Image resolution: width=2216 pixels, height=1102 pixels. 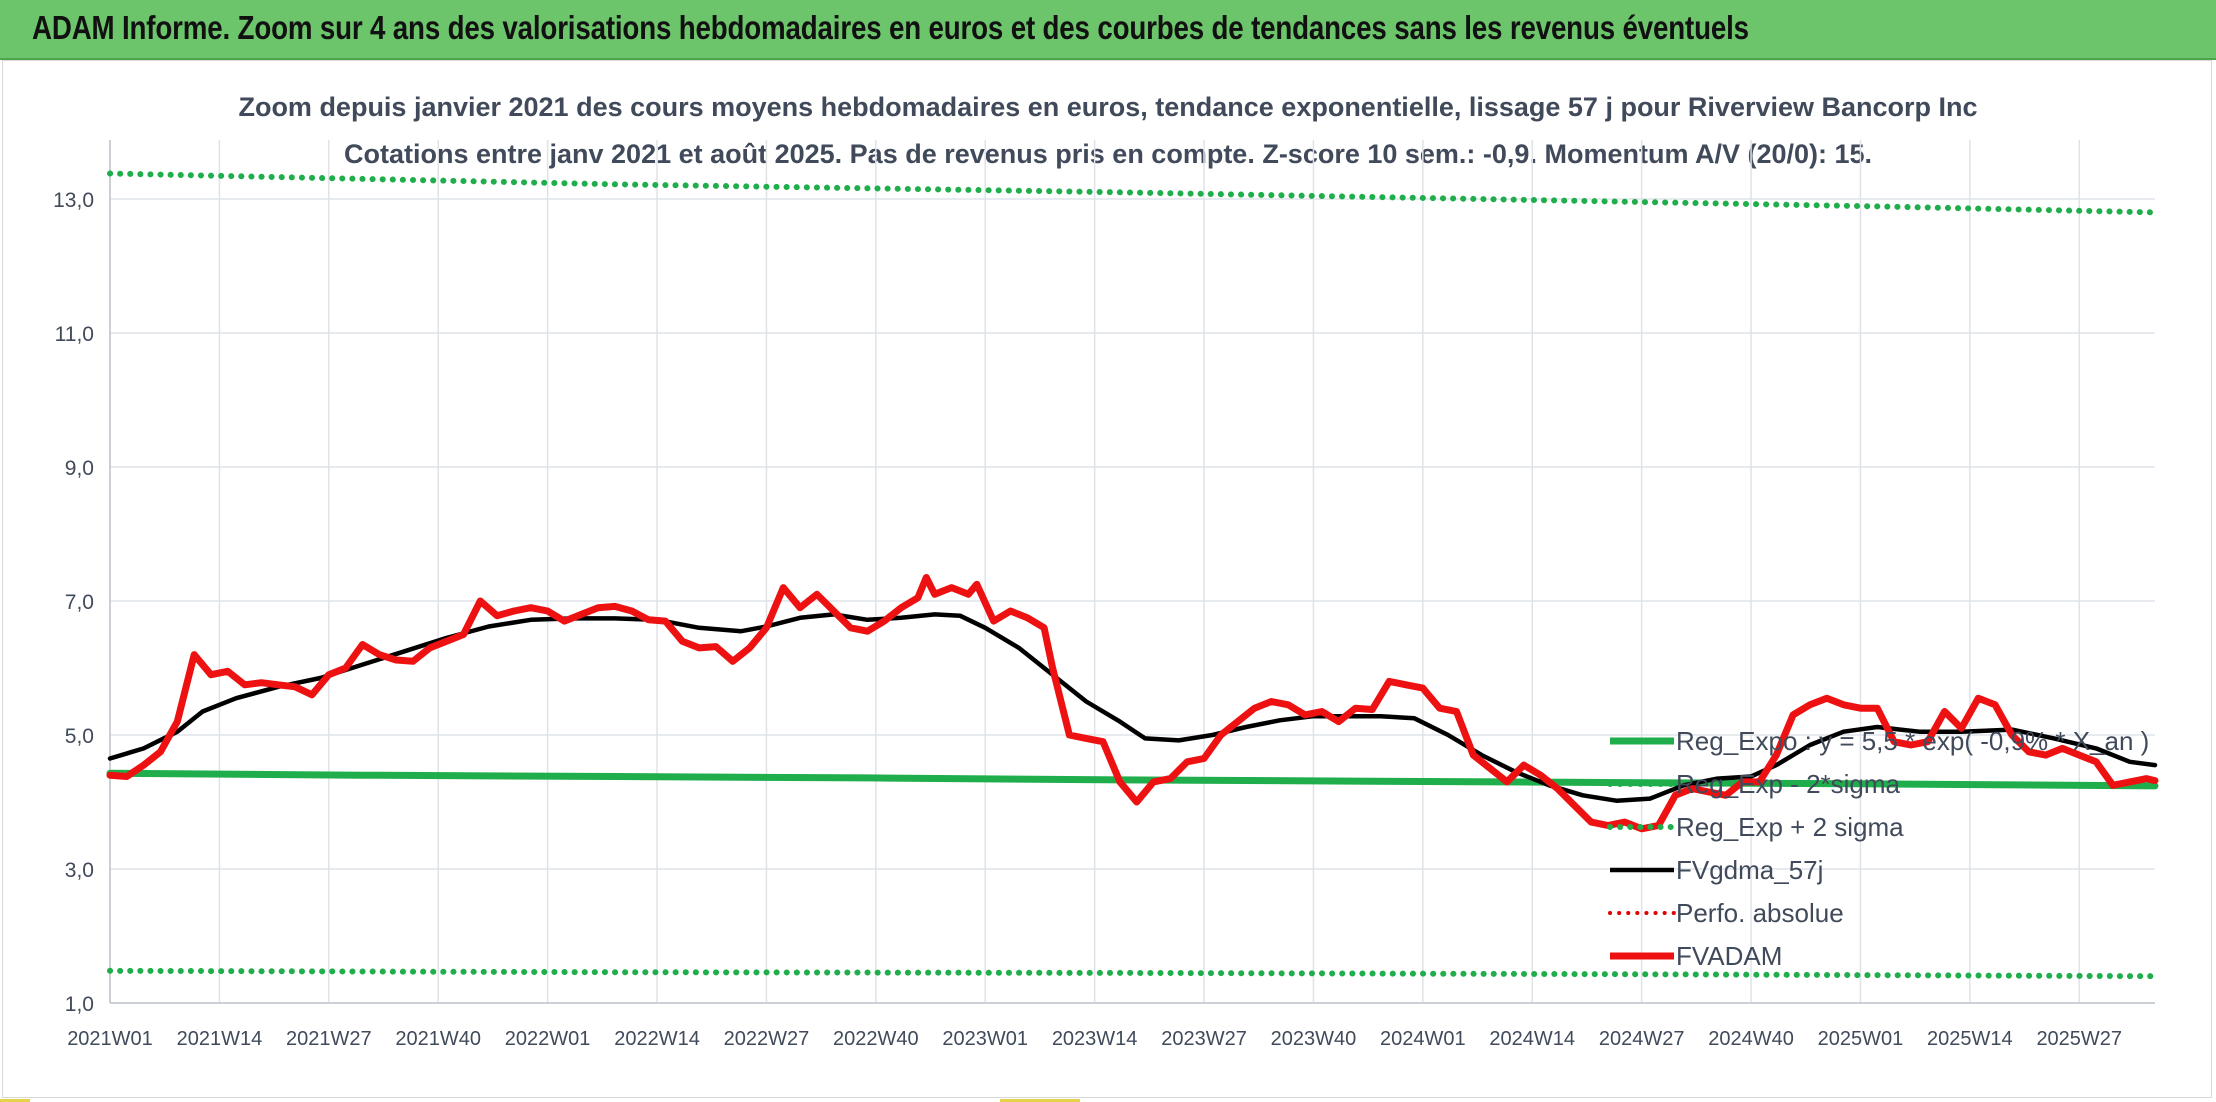 What do you see at coordinates (1970, 1039) in the screenshot?
I see `x-tick-label: 2025W14` at bounding box center [1970, 1039].